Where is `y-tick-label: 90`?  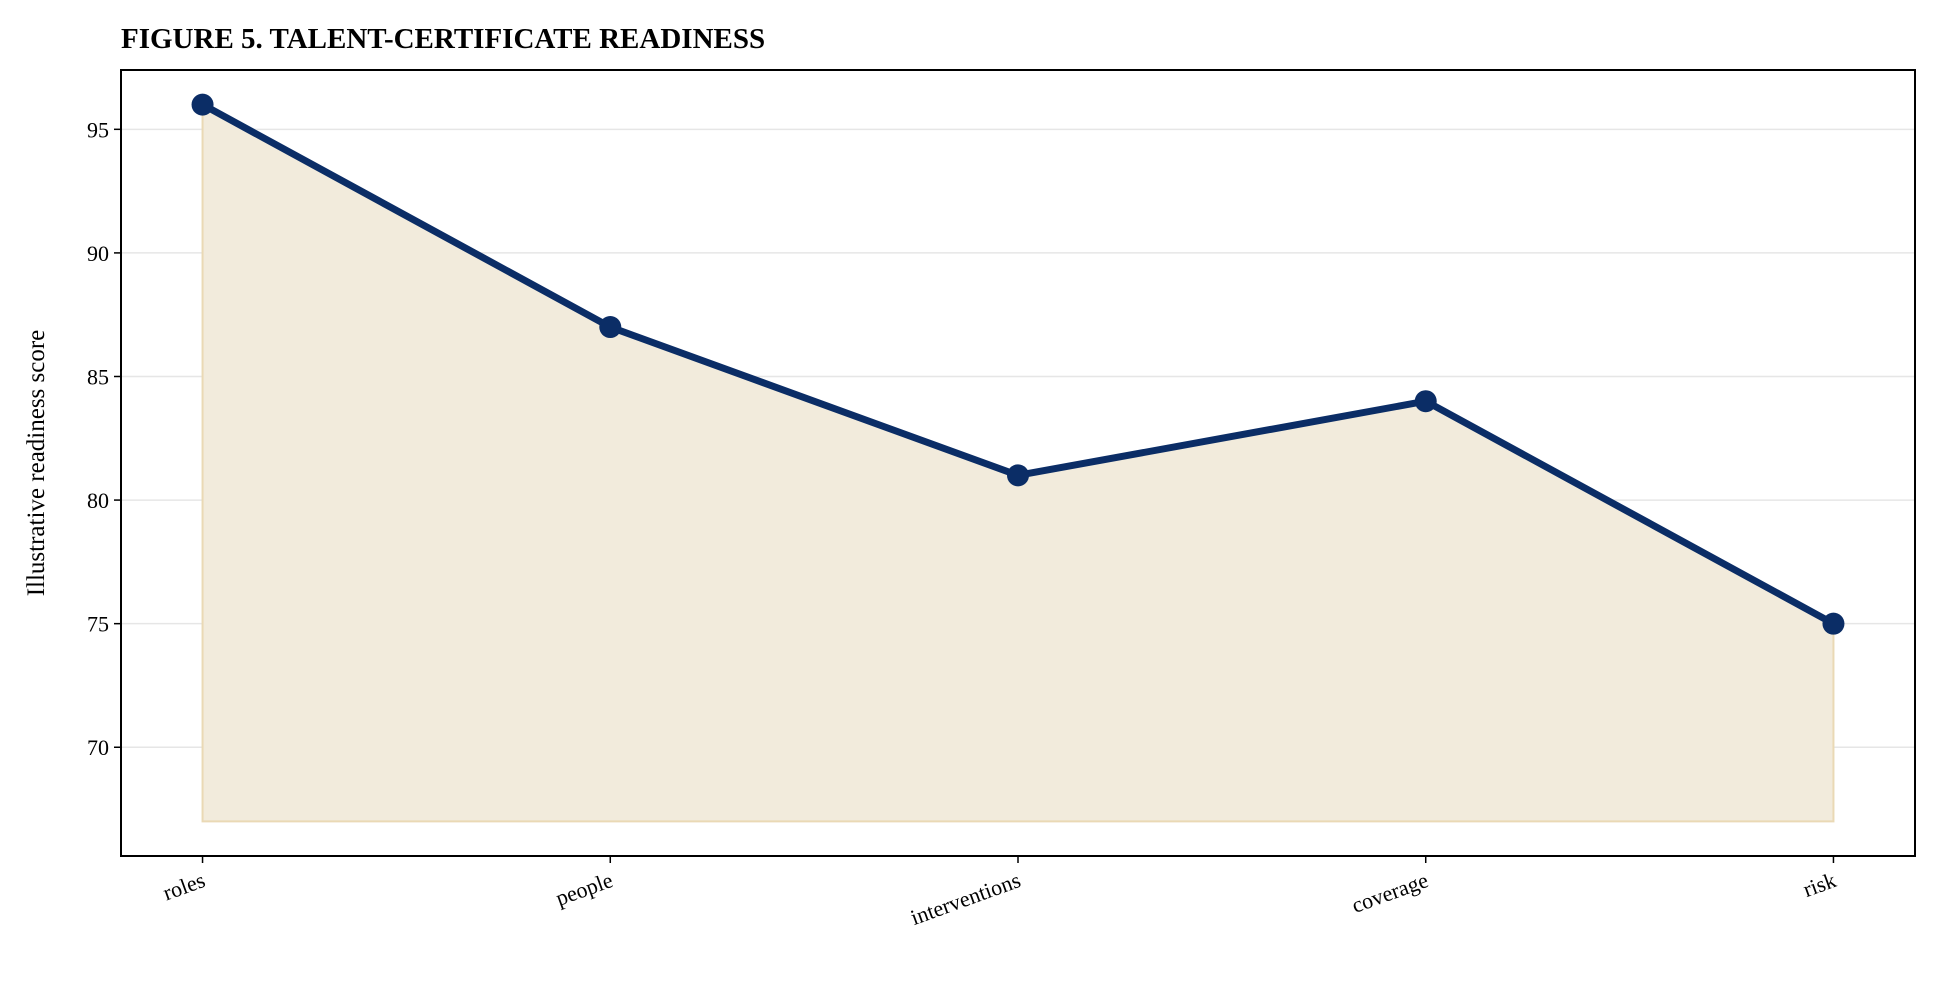
y-tick-label: 90 is located at coordinates (98, 253).